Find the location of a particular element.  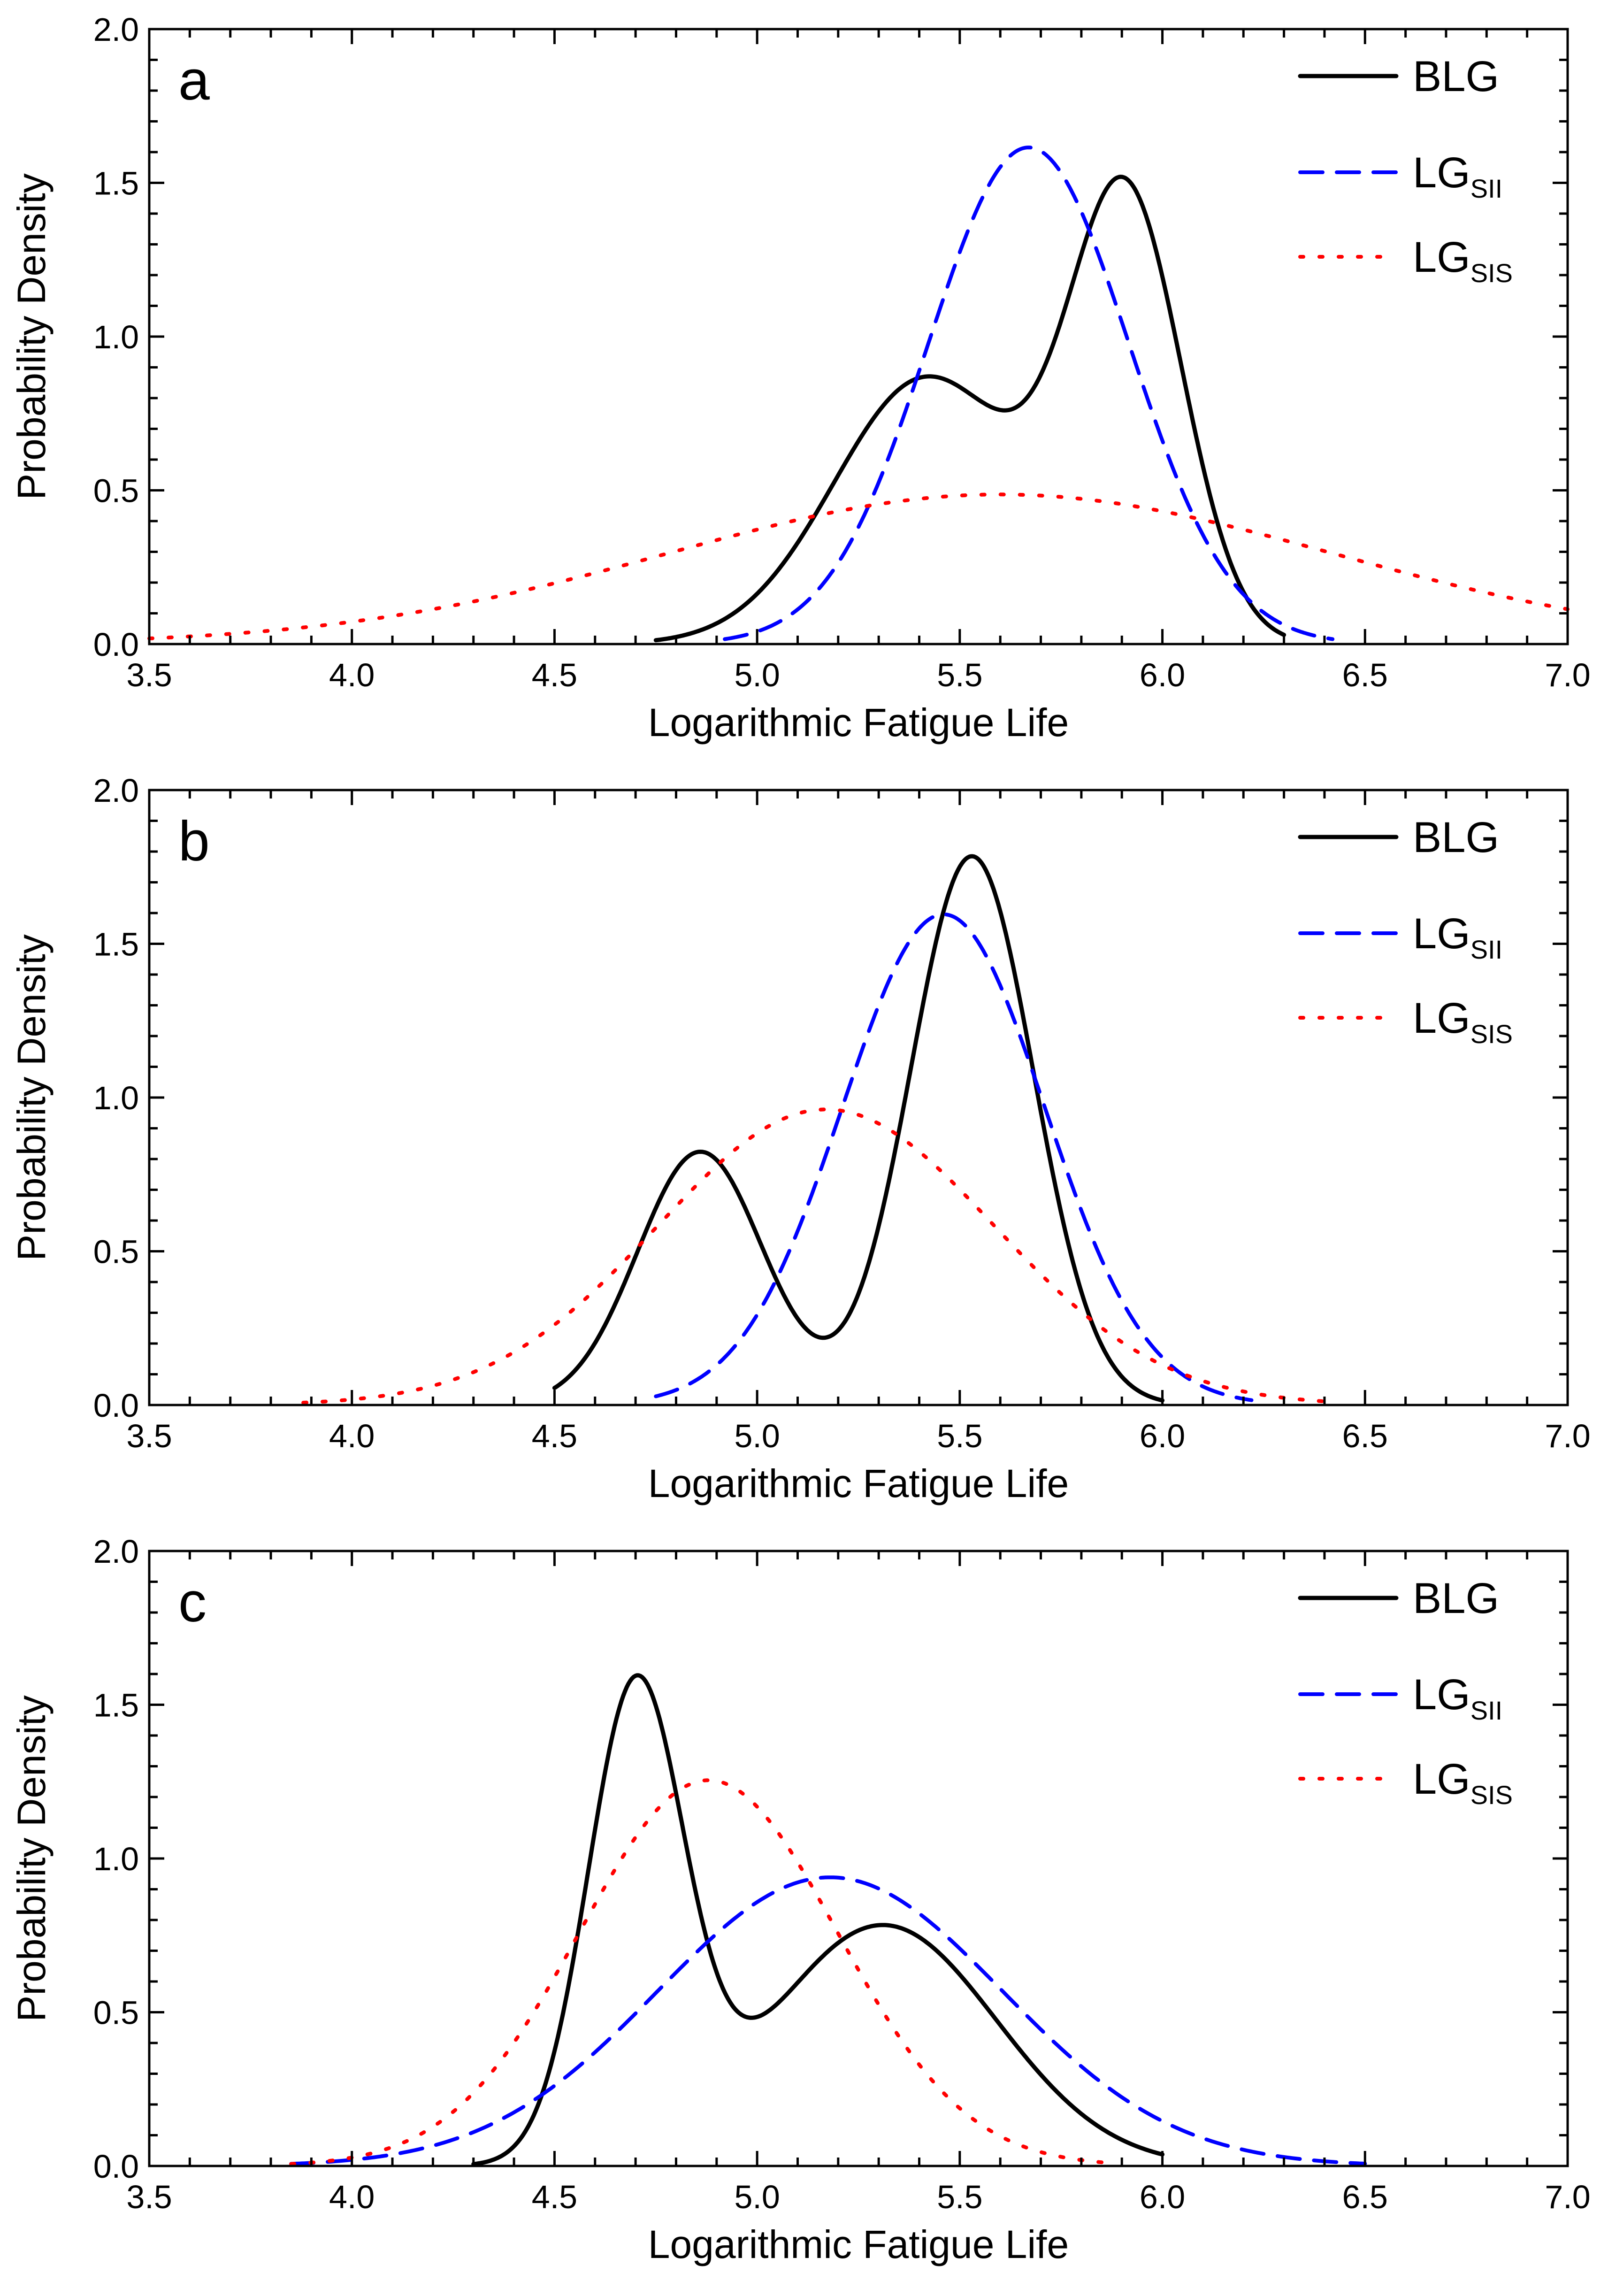

panel-label: b is located at coordinates (194, 842).